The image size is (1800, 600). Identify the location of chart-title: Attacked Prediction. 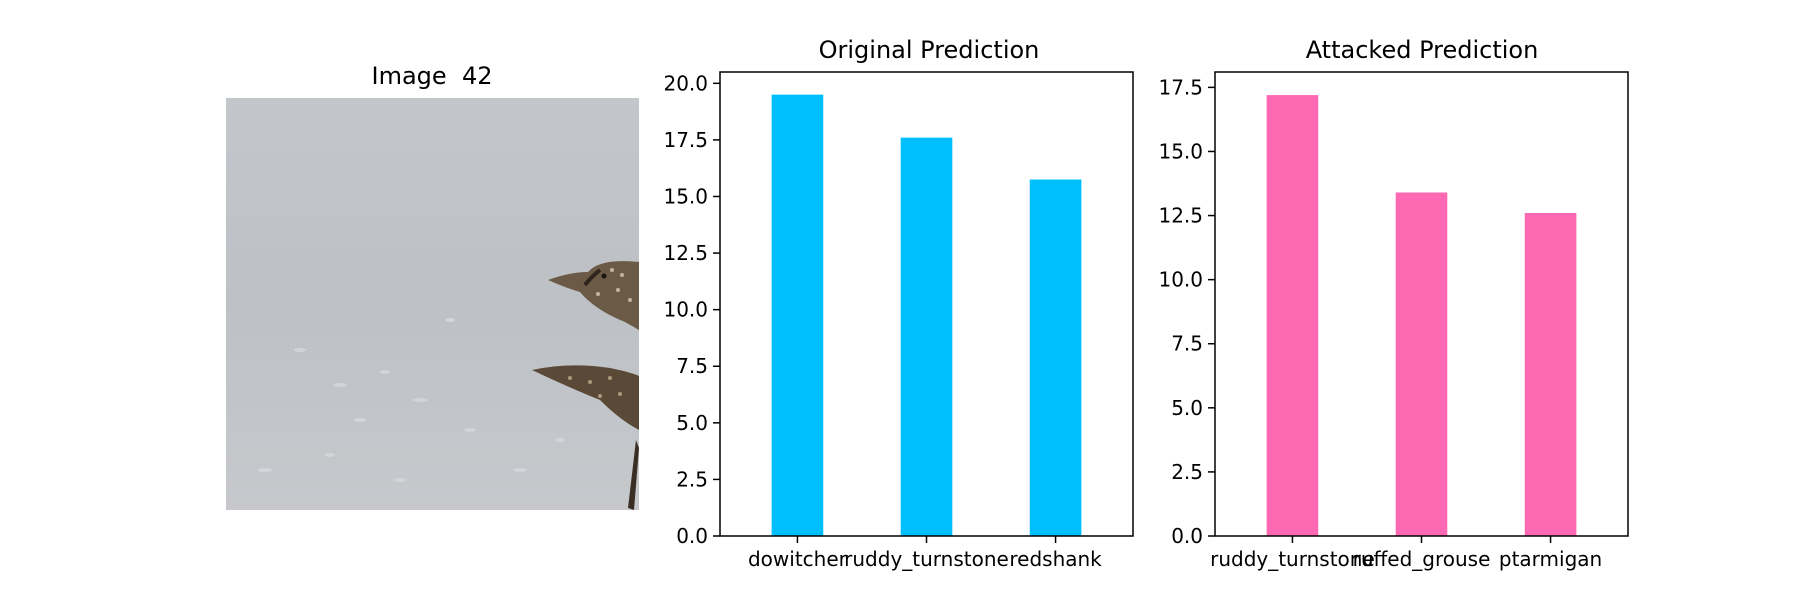
(1422, 50).